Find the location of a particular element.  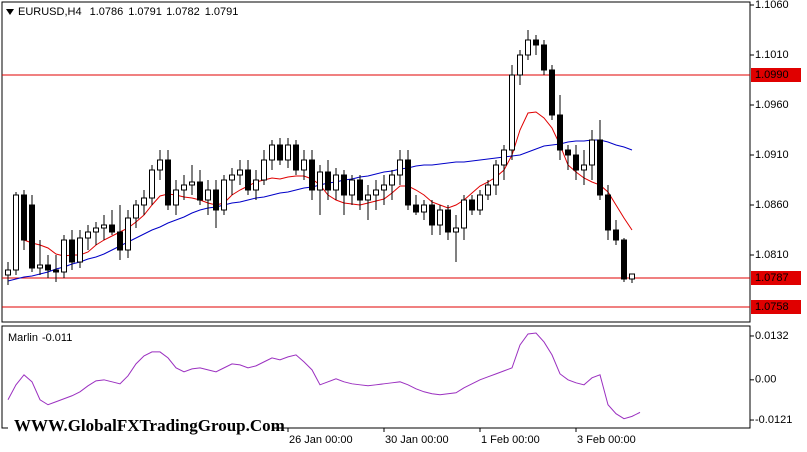

x-tick-label: 26 Jan 00:00 is located at coordinates (321, 440).